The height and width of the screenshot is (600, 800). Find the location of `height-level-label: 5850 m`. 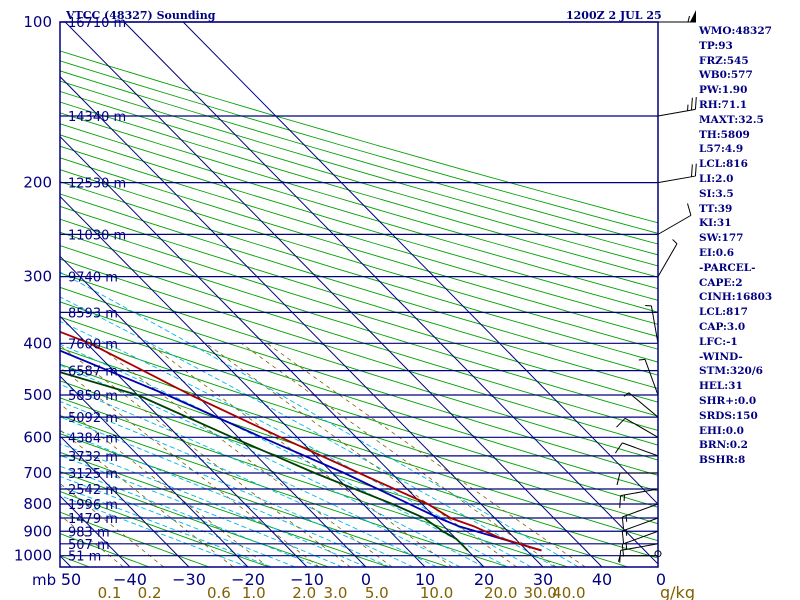

height-level-label: 5850 m is located at coordinates (93, 396).